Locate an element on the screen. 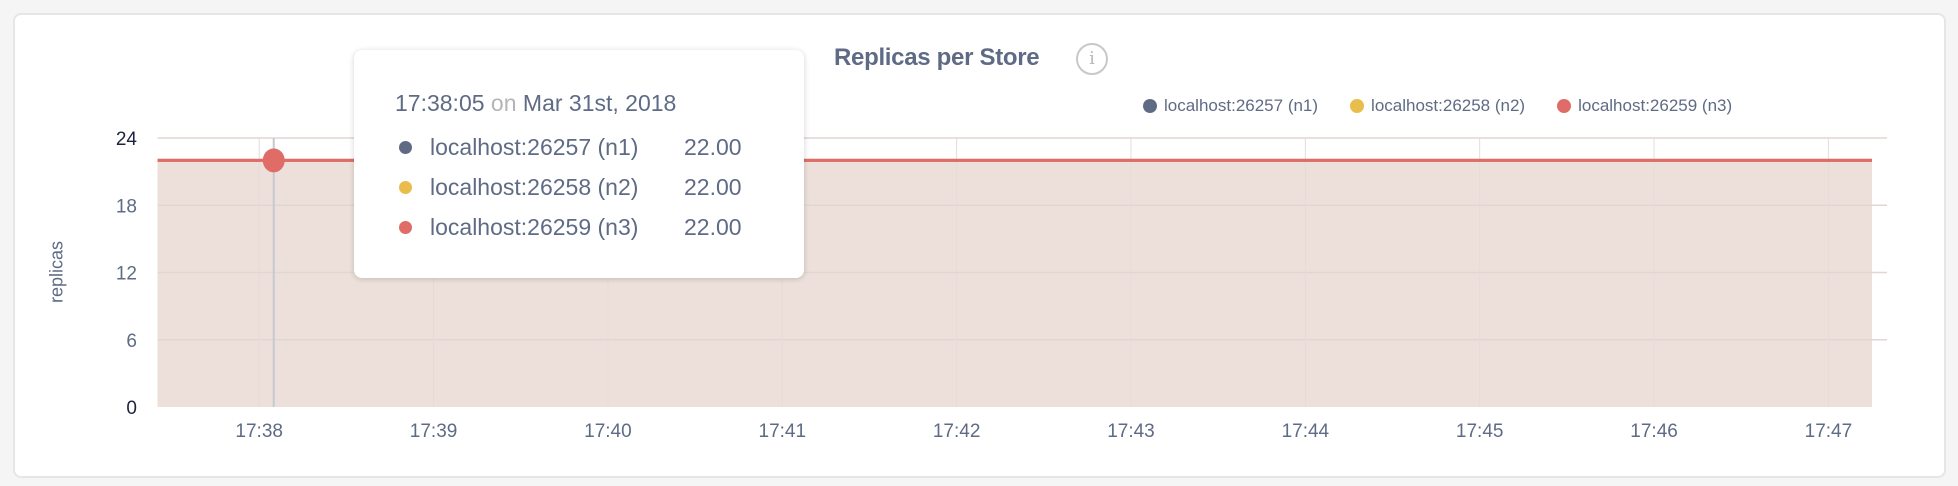 Image resolution: width=1958 pixels, height=486 pixels. tooltip-row-label: localhost:26257 (n1) is located at coordinates (534, 147).